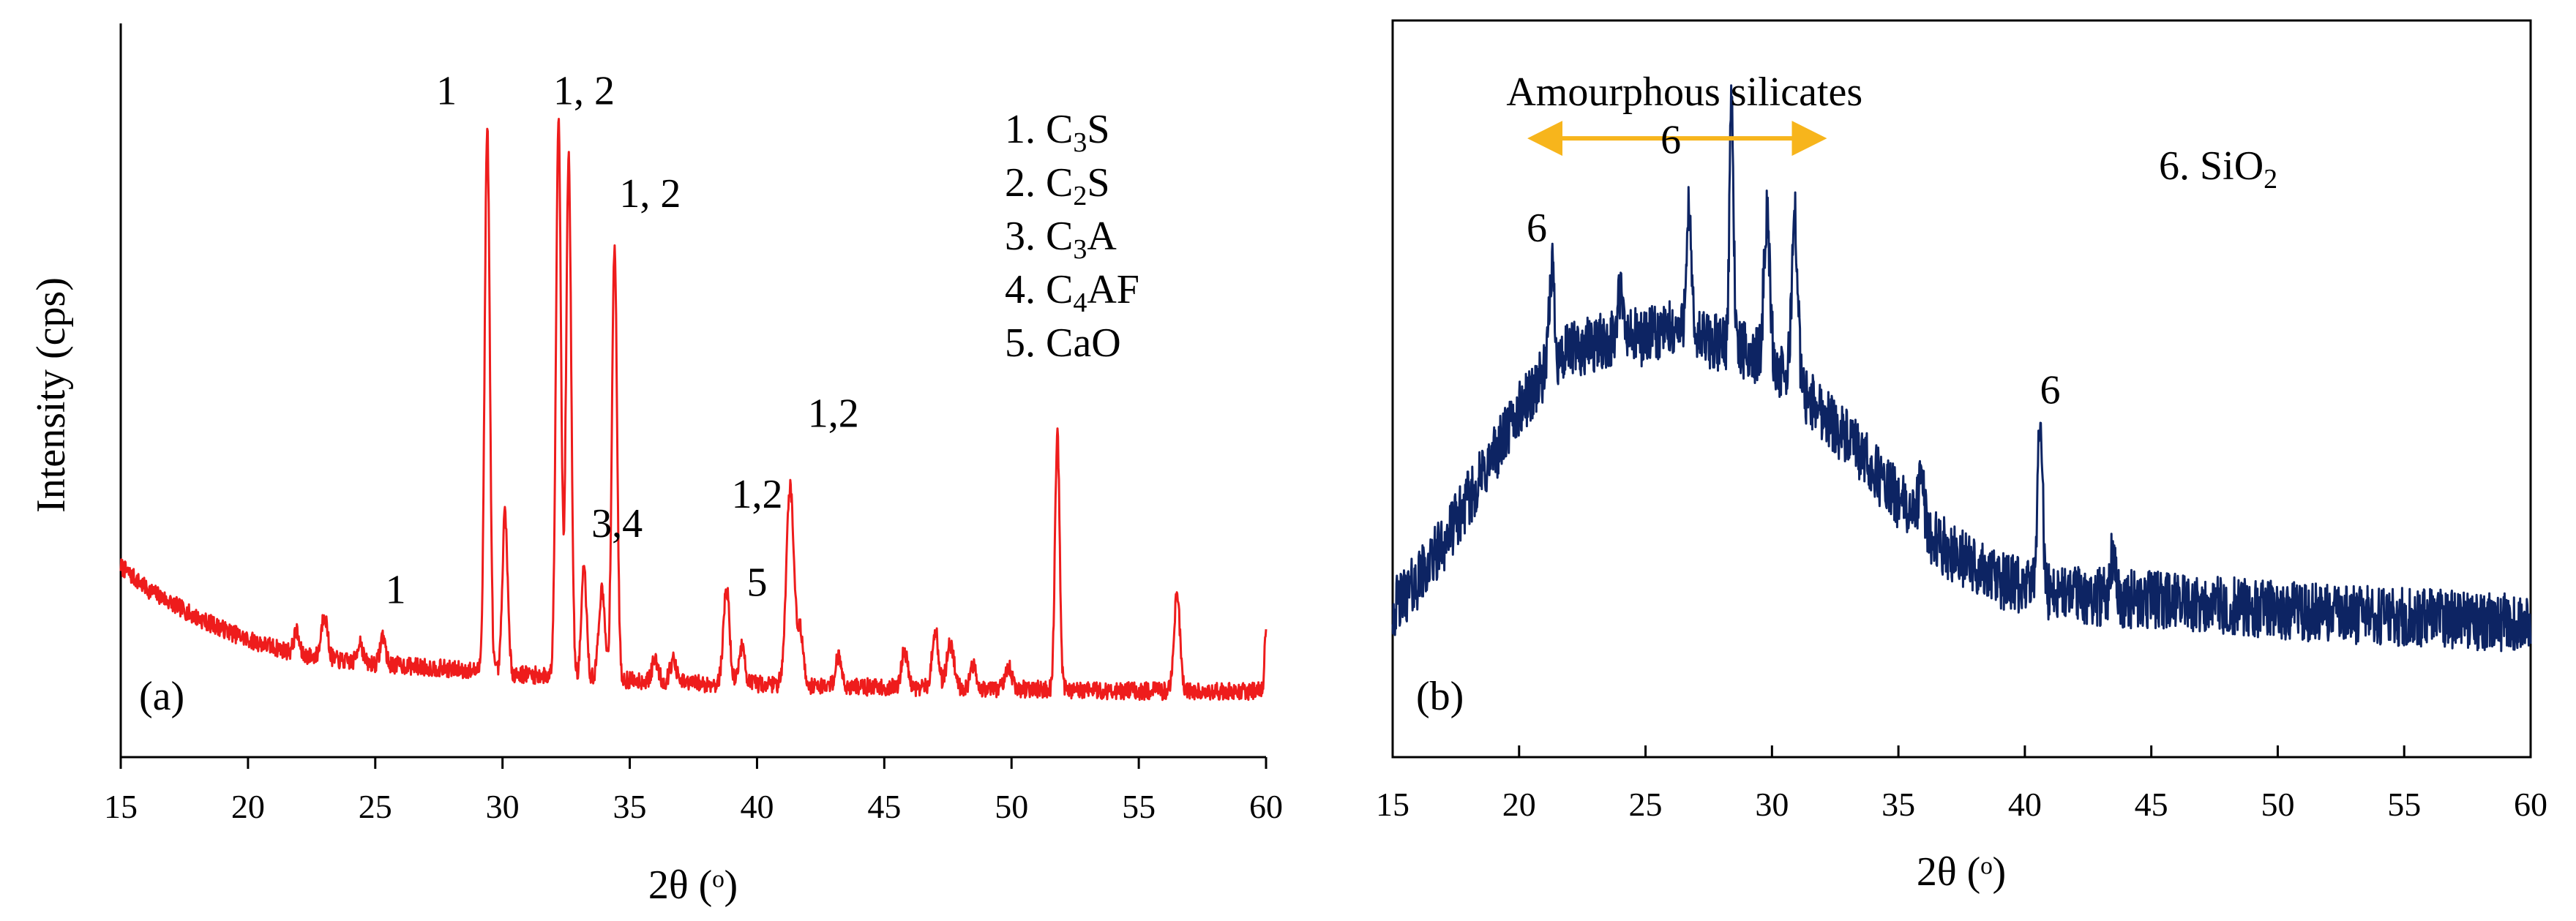  What do you see at coordinates (756, 582) in the screenshot?
I see `peak-annotation: 5` at bounding box center [756, 582].